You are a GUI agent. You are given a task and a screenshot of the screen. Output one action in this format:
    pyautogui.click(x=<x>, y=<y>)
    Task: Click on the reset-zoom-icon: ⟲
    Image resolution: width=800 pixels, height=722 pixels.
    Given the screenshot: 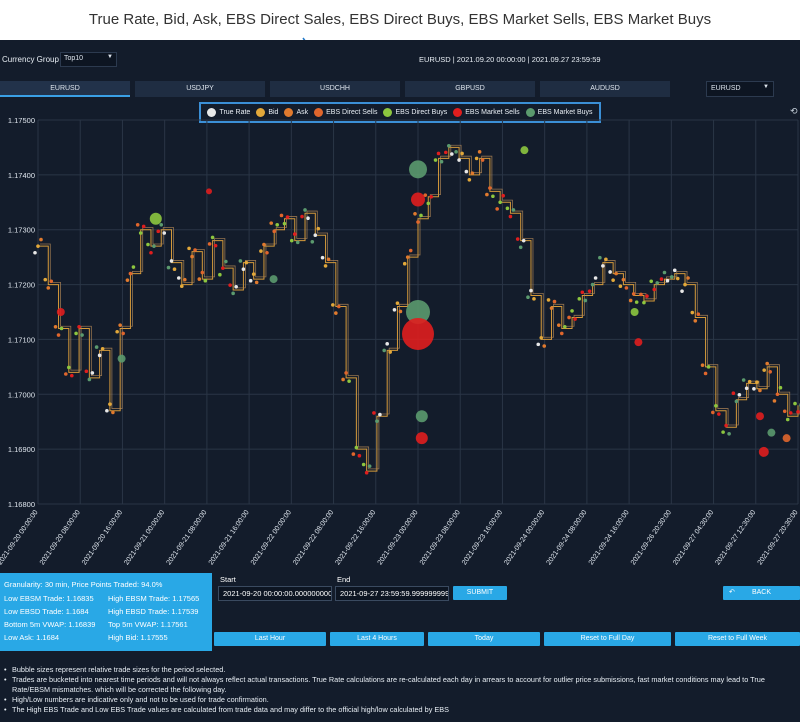 What is the action you would take?
    pyautogui.click(x=794, y=111)
    